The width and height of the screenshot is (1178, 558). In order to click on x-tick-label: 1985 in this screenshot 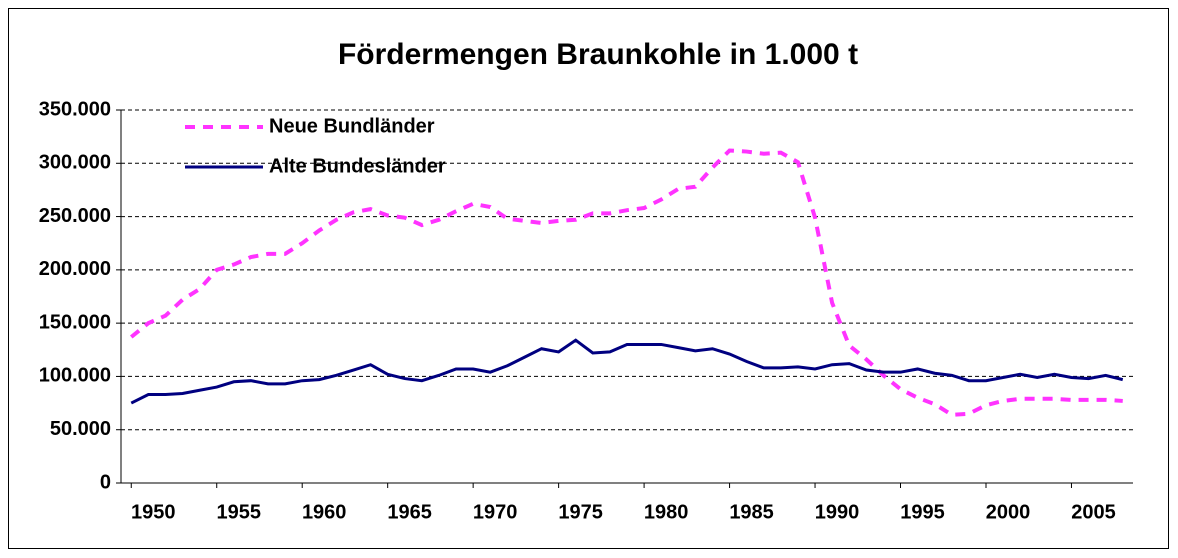, I will do `click(751, 512)`.